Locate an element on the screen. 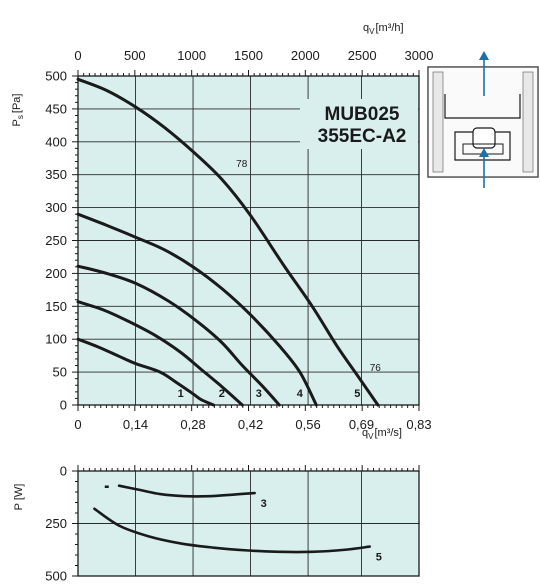 This screenshot has height=584, width=540. y-axis-title-unit: [Pa] is located at coordinates (17, 104).